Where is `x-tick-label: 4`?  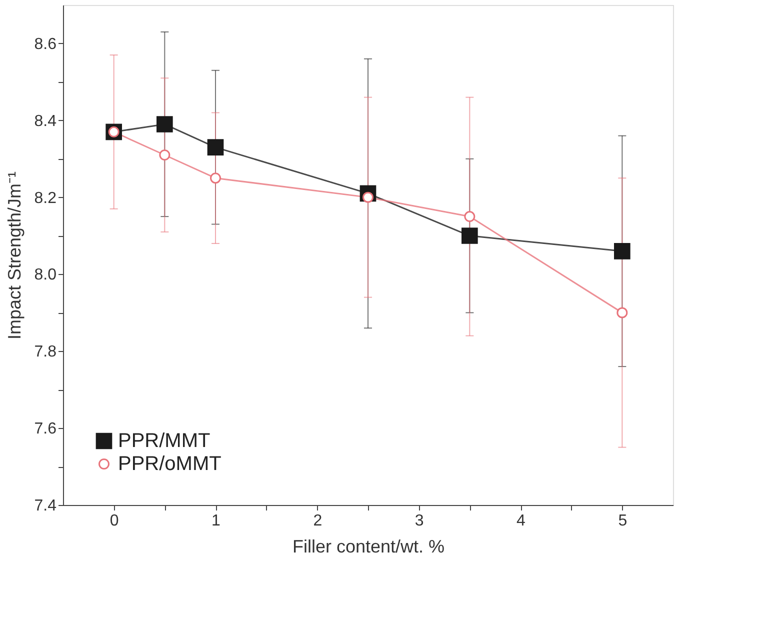
x-tick-label: 4 is located at coordinates (521, 521).